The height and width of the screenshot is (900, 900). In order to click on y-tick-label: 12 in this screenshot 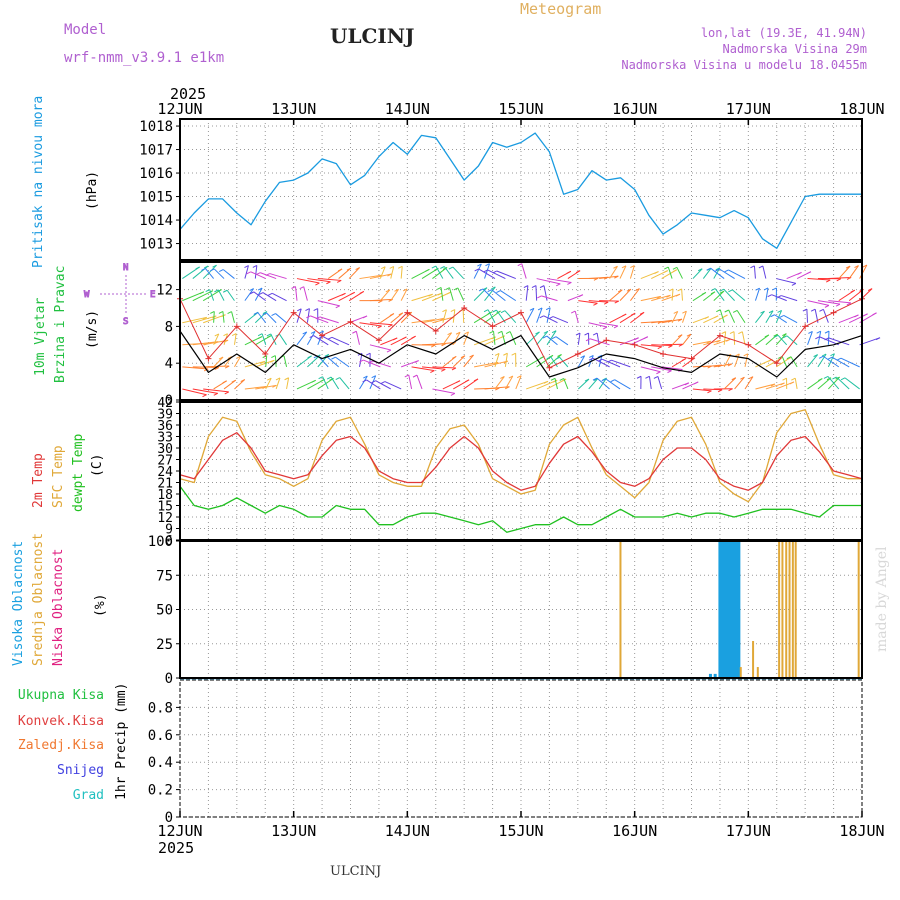, I will do `click(164, 291)`.